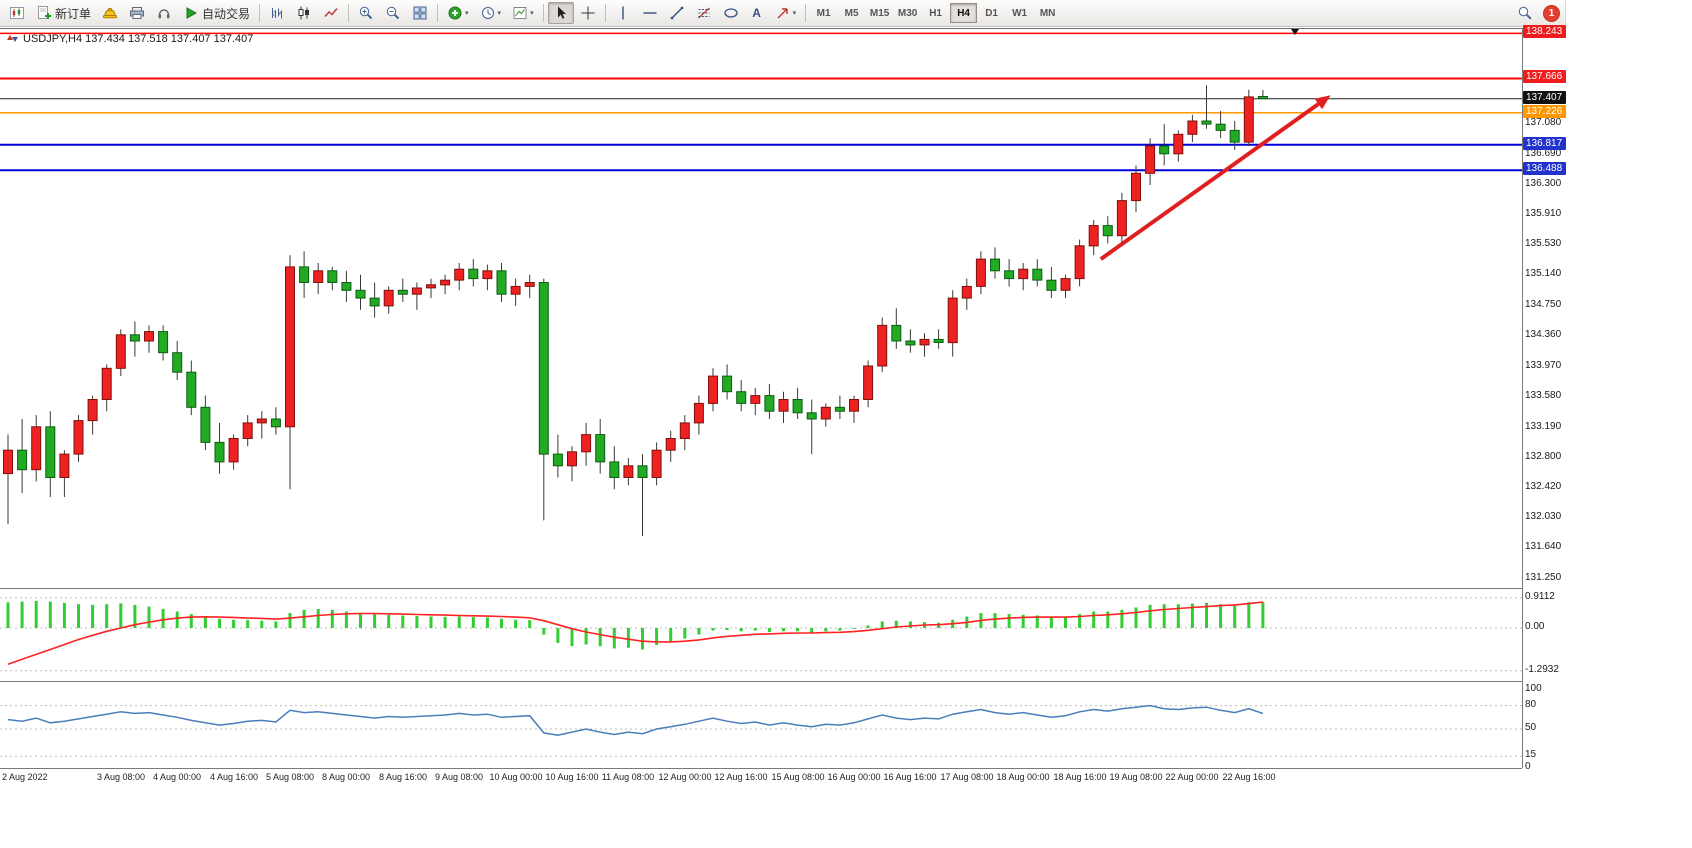  I want to click on trendline-icon, so click(676, 13).